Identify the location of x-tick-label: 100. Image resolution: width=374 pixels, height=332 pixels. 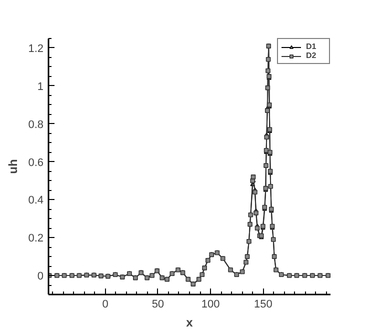
(210, 304).